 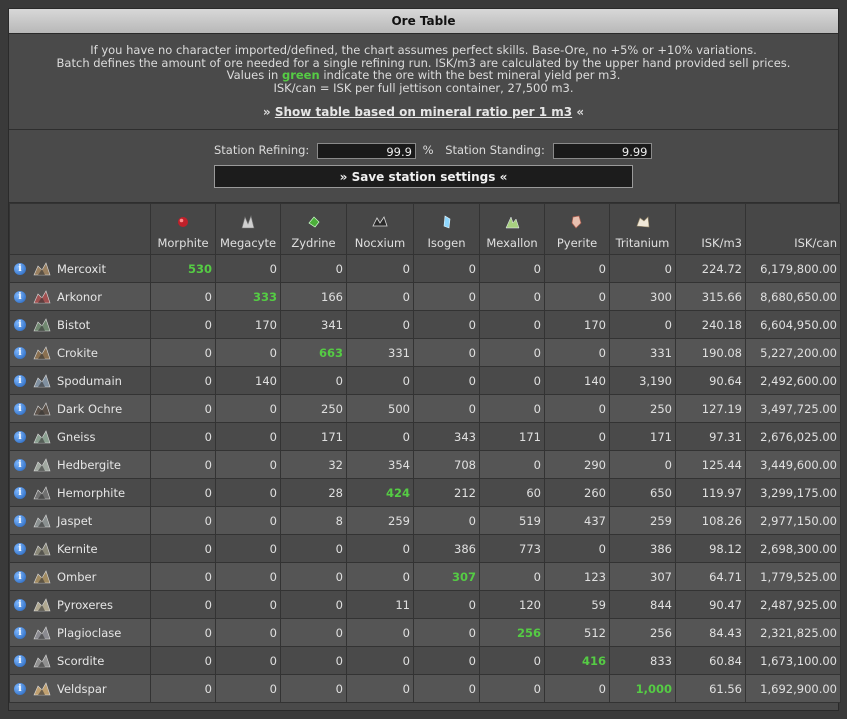 What do you see at coordinates (793, 324) in the screenshot?
I see `cell-isk-can: 6,604,950.00` at bounding box center [793, 324].